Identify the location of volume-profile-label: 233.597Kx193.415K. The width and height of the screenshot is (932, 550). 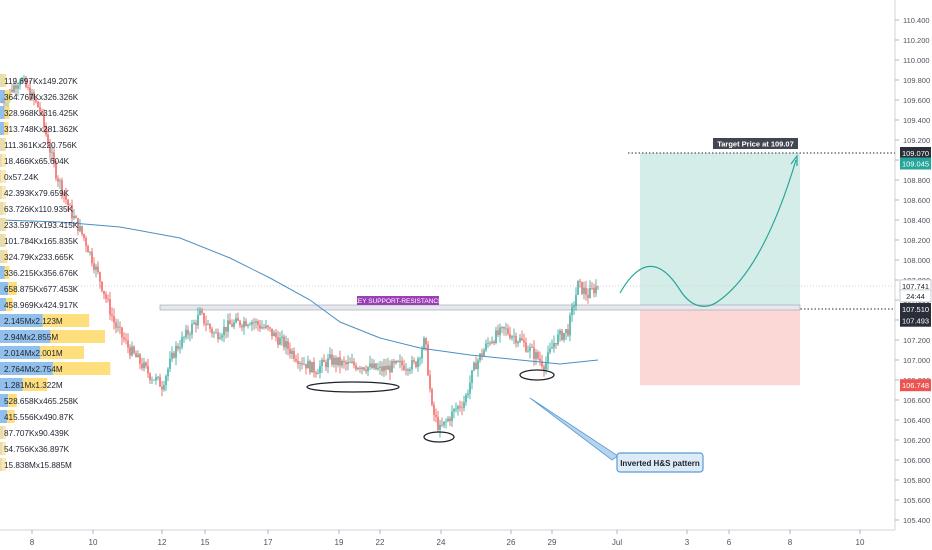
(41, 225).